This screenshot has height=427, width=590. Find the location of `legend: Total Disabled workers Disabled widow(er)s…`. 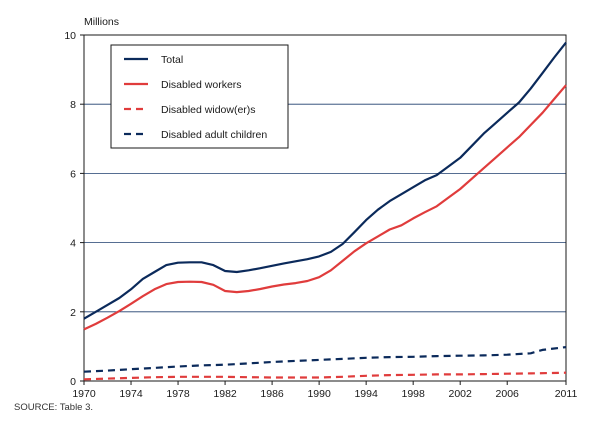

legend: Total Disabled workers Disabled widow(er)s… is located at coordinates (199, 96).